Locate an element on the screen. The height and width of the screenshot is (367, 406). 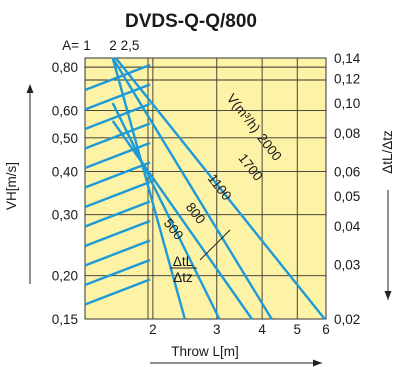
y-tick-label: 0,50 is located at coordinates (65, 138).